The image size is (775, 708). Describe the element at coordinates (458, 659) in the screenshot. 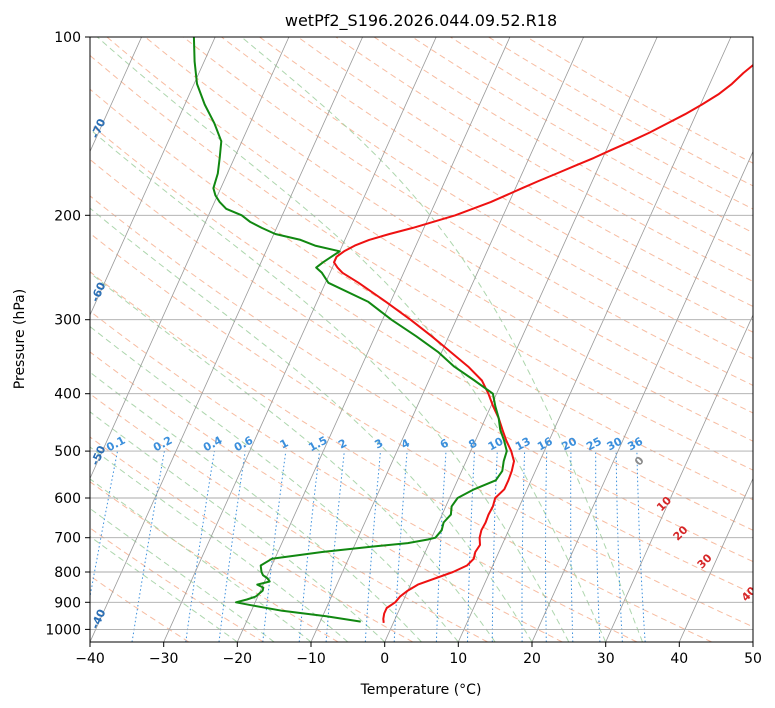

I see `x-tick-label: 10` at that location.